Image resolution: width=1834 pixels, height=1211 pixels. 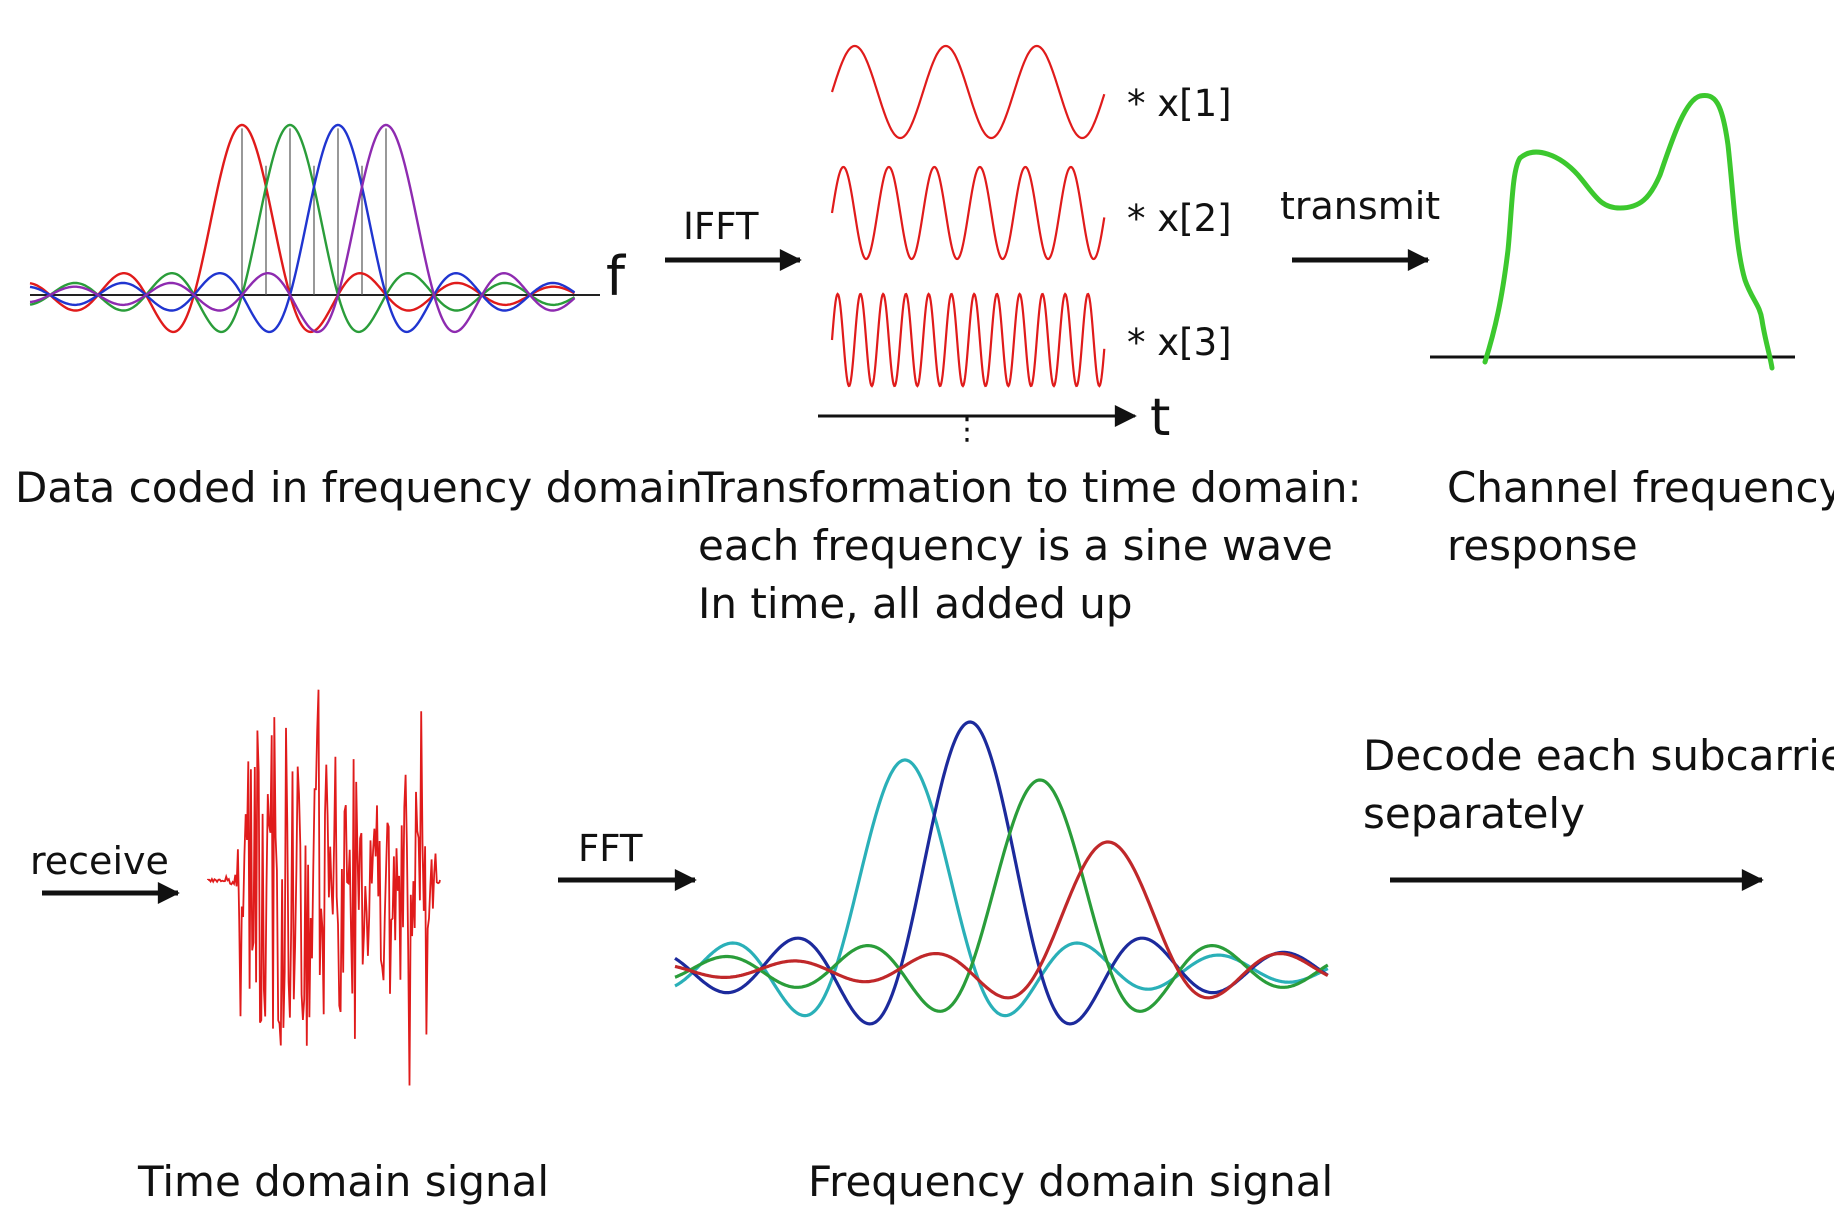 I want to click on ifft-label: IFFT, so click(x=721, y=226).